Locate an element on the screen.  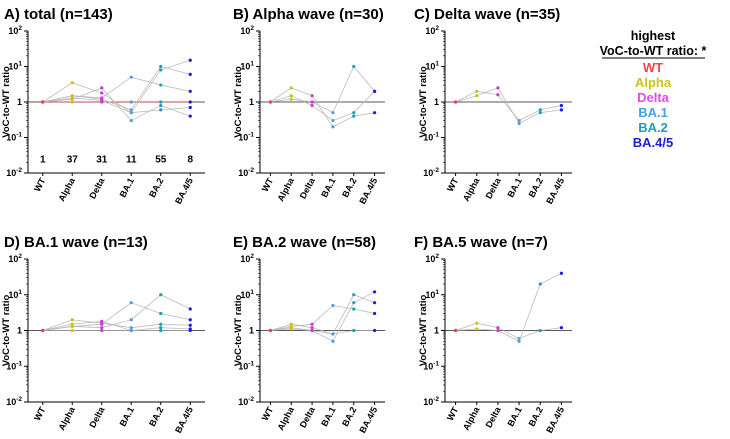
data-point-delta-highest-alpha is located at coordinates (72, 324).